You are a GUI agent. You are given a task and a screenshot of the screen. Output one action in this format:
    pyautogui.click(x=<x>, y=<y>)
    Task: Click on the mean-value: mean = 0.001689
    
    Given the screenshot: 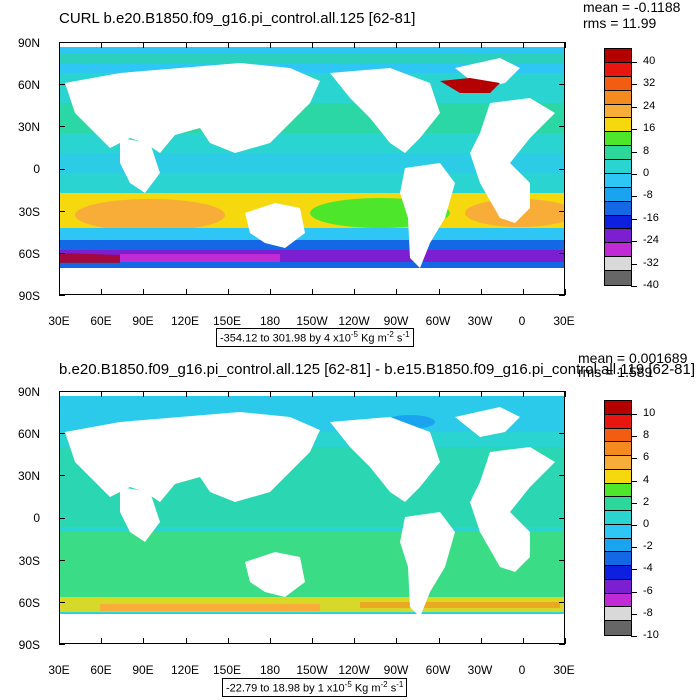 What is the action you would take?
    pyautogui.click(x=633, y=358)
    